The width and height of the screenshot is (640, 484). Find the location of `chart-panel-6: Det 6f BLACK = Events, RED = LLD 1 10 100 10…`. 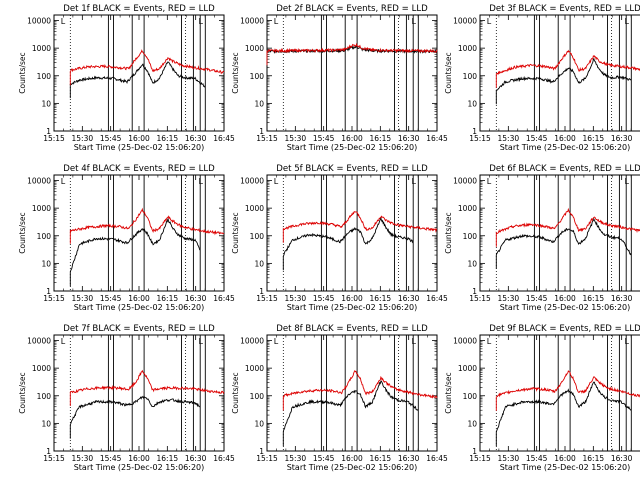

chart-panel-6: Det 6f BLACK = Events, RED = LLD 1 10 100 10… is located at coordinates (542, 238).